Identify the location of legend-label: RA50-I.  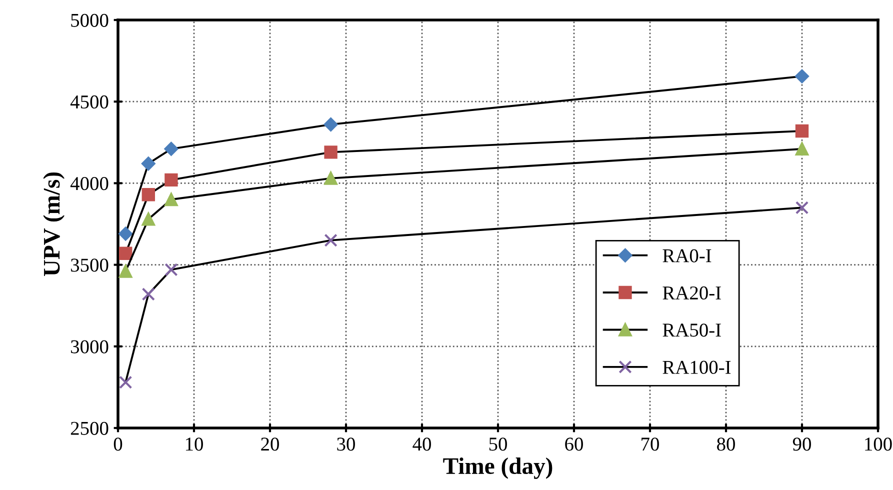
(691, 330).